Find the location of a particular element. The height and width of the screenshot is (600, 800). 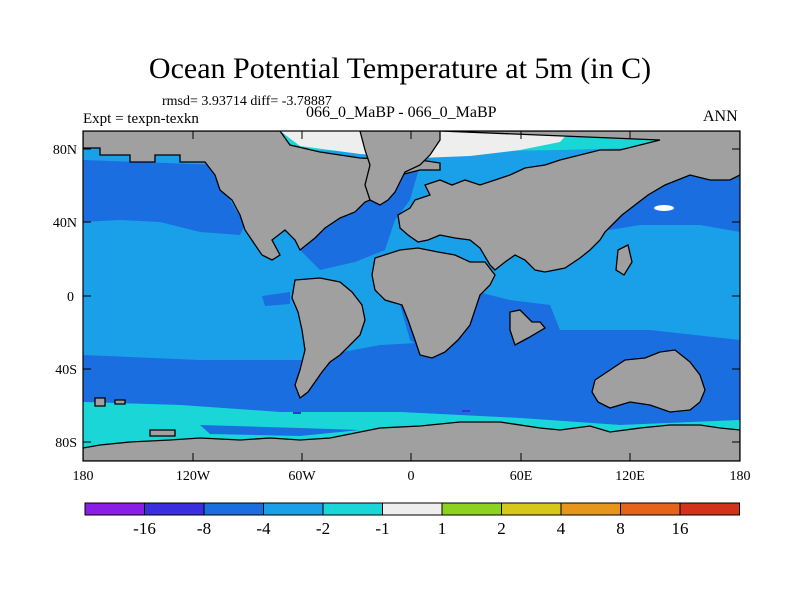

colorbar-label: -2 is located at coordinates (323, 528).